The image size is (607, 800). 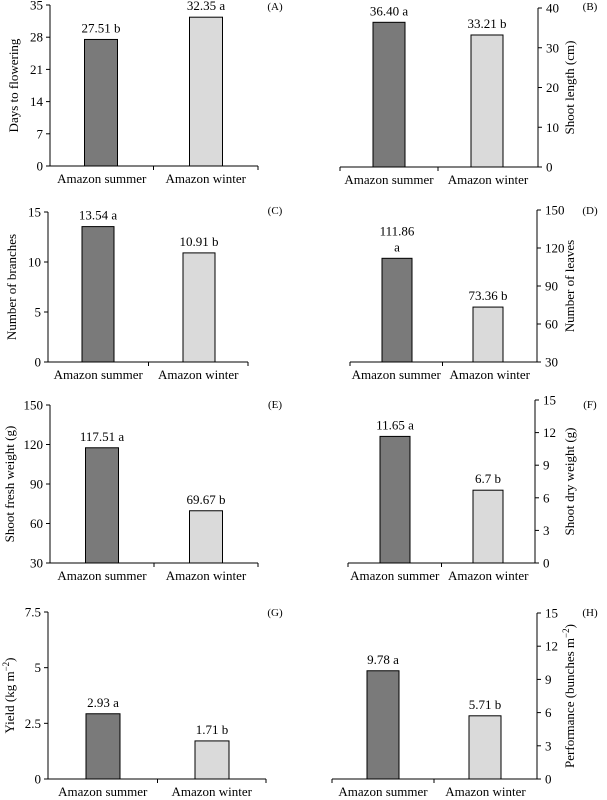 I want to click on data-label: 32.35 a, so click(x=206, y=6).